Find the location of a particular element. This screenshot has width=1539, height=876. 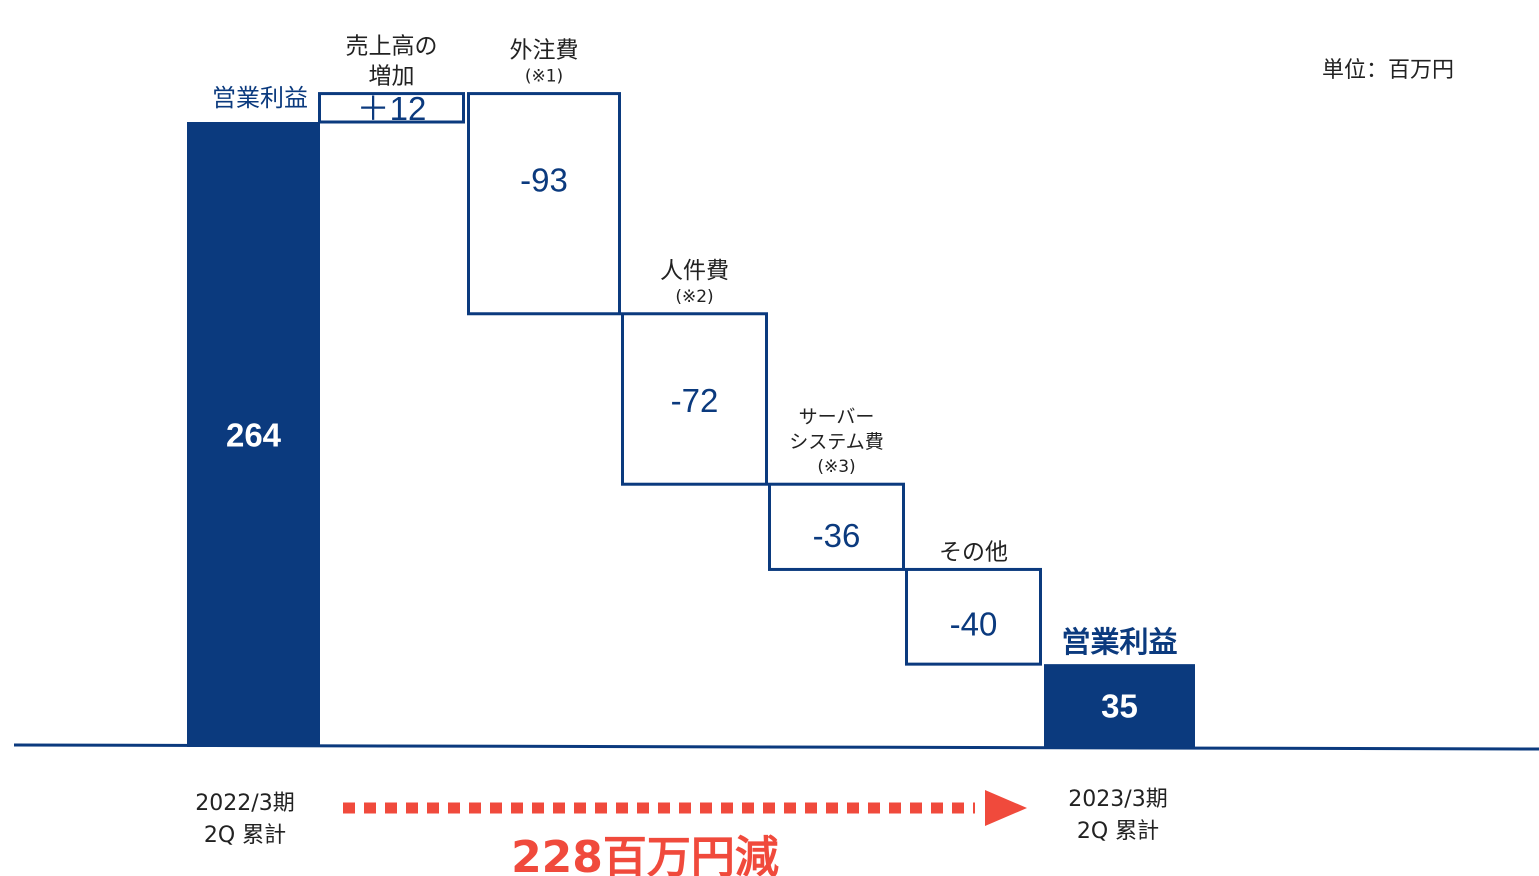

bar-note-2: (※1) is located at coordinates (544, 77).